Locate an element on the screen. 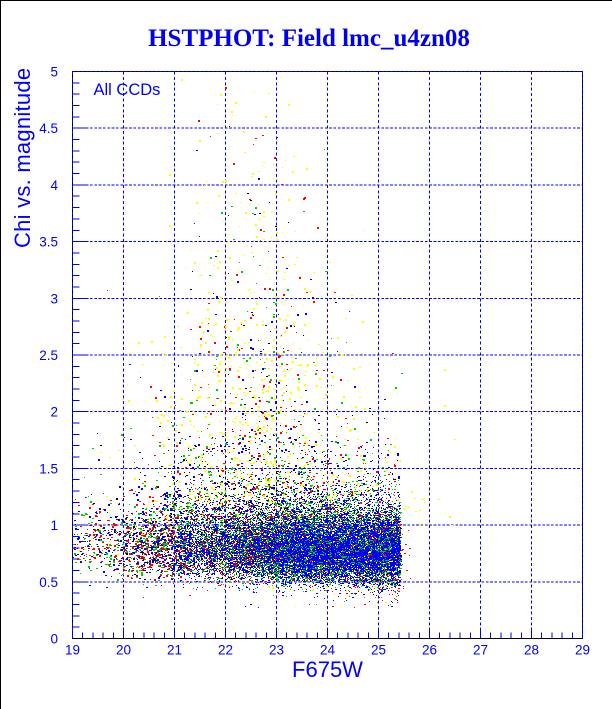  svg-text: 25 is located at coordinates (378, 650).